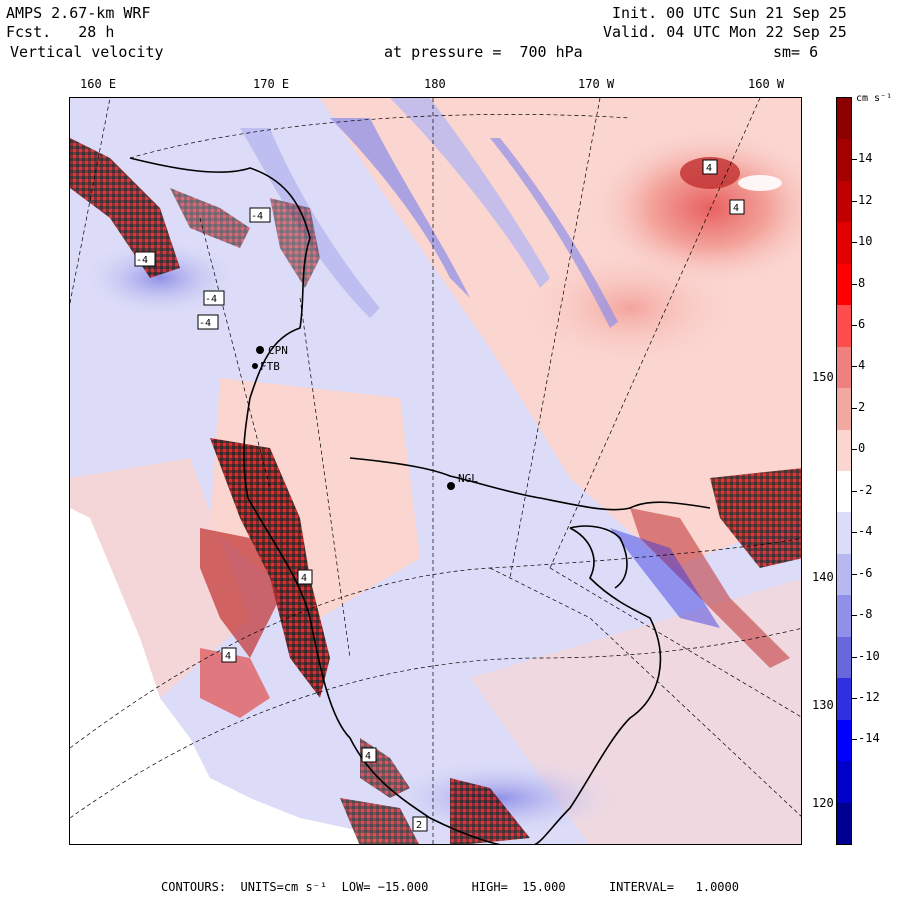 This screenshot has width=900, height=900. Describe the element at coordinates (490, 811) in the screenshot. I see `south-range-wave-band` at that location.